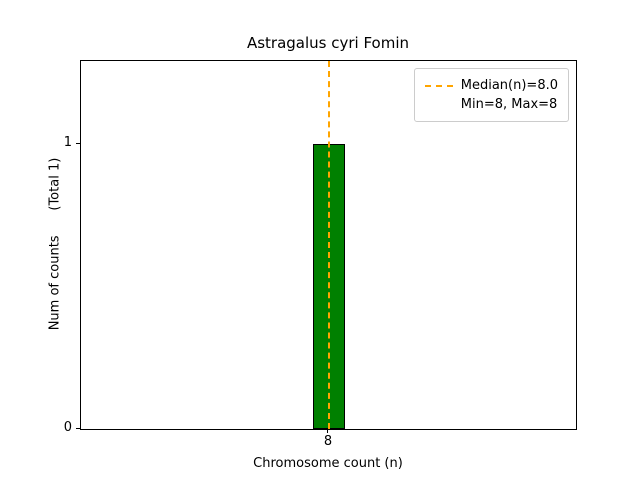 The height and width of the screenshot is (480, 640). I want to click on legend-label-median: Median(n)=8.0, so click(509, 85).